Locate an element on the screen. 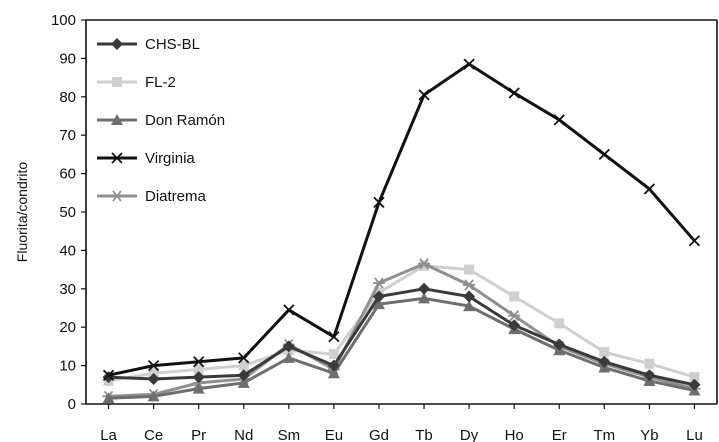  x-tick-label: Yb is located at coordinates (649, 434).